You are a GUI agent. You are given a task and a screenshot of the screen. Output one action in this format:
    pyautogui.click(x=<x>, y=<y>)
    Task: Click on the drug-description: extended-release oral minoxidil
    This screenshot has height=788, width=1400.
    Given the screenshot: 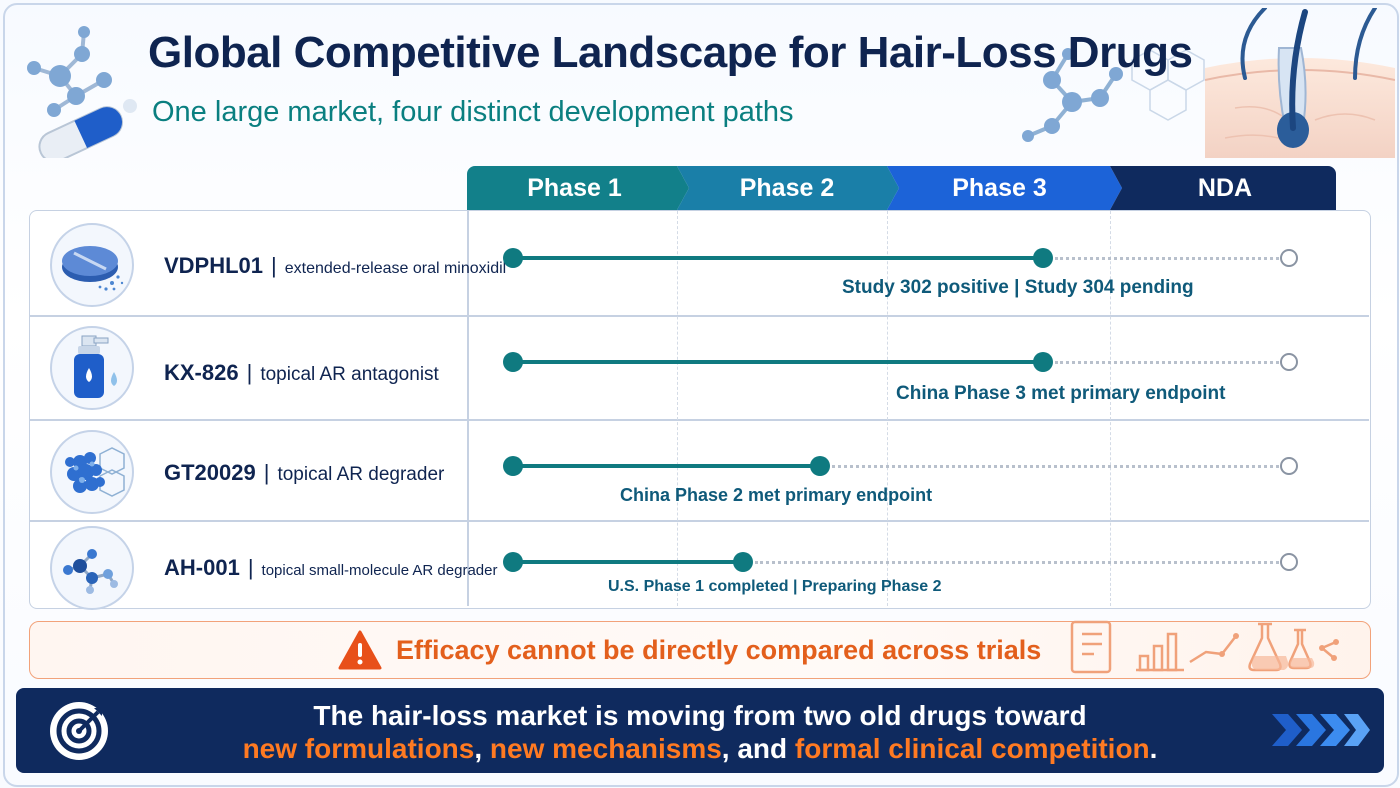 What is the action you would take?
    pyautogui.click(x=395, y=268)
    